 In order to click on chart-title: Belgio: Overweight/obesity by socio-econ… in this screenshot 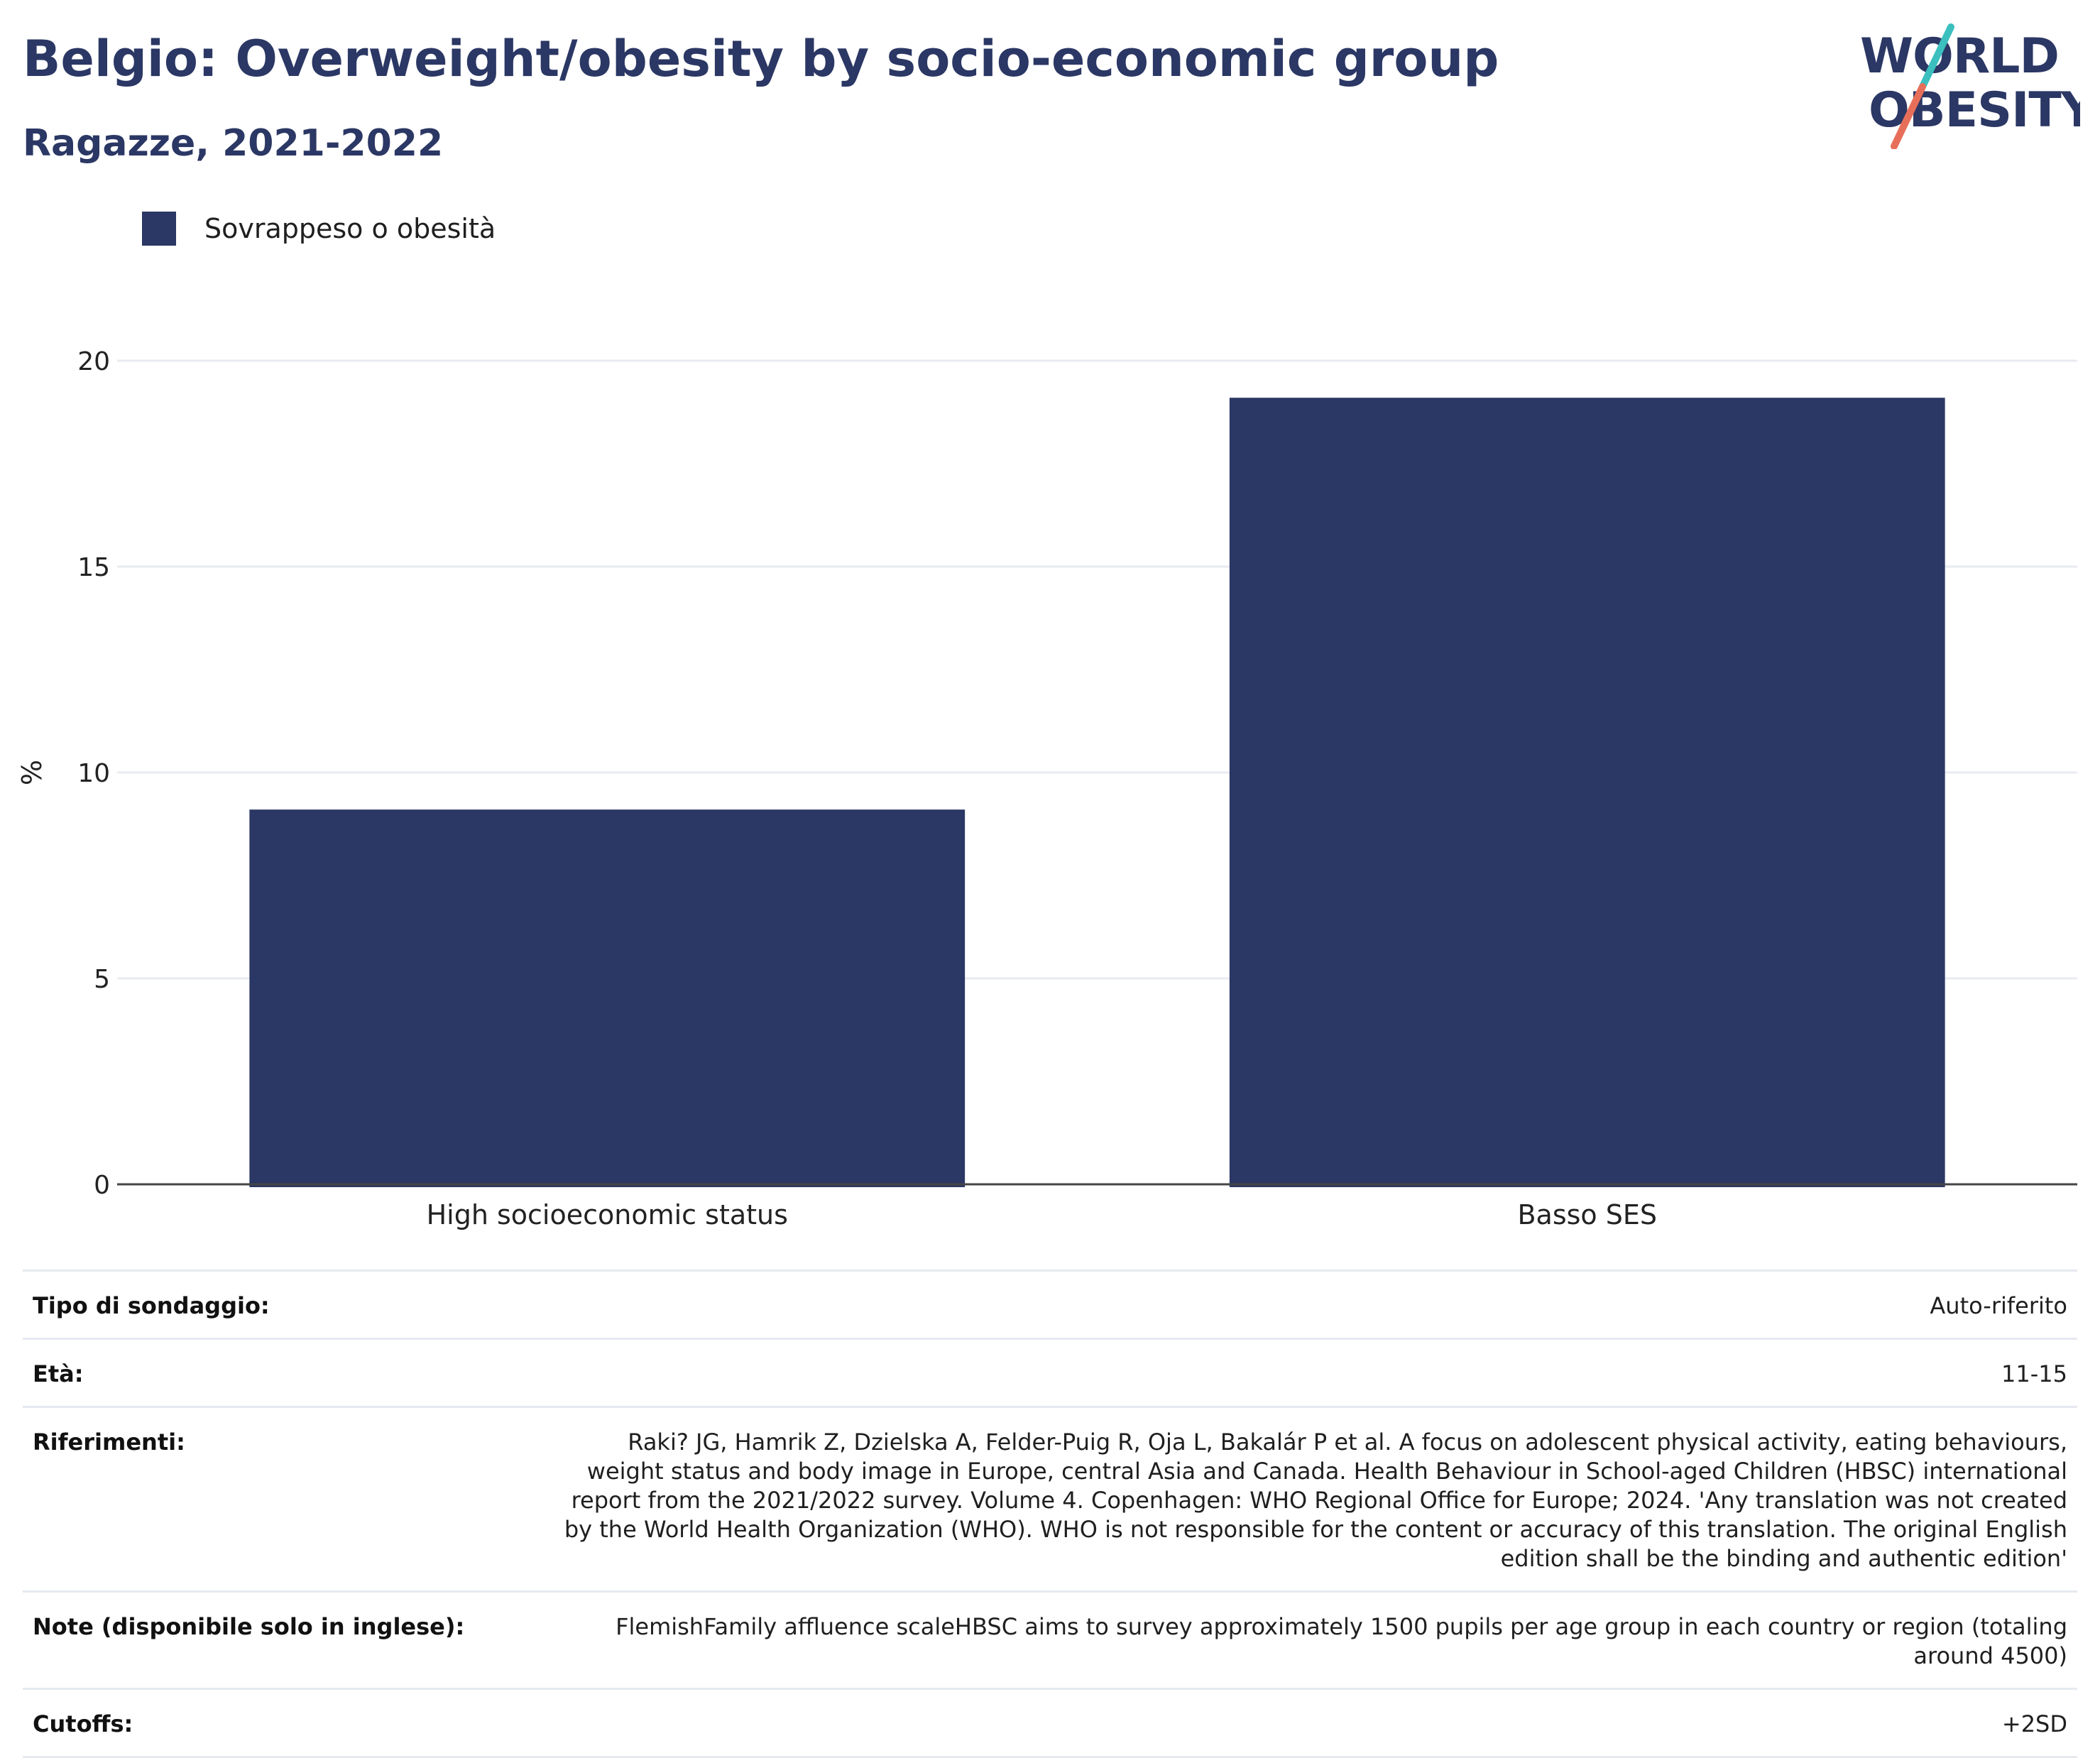, I will do `click(761, 59)`.